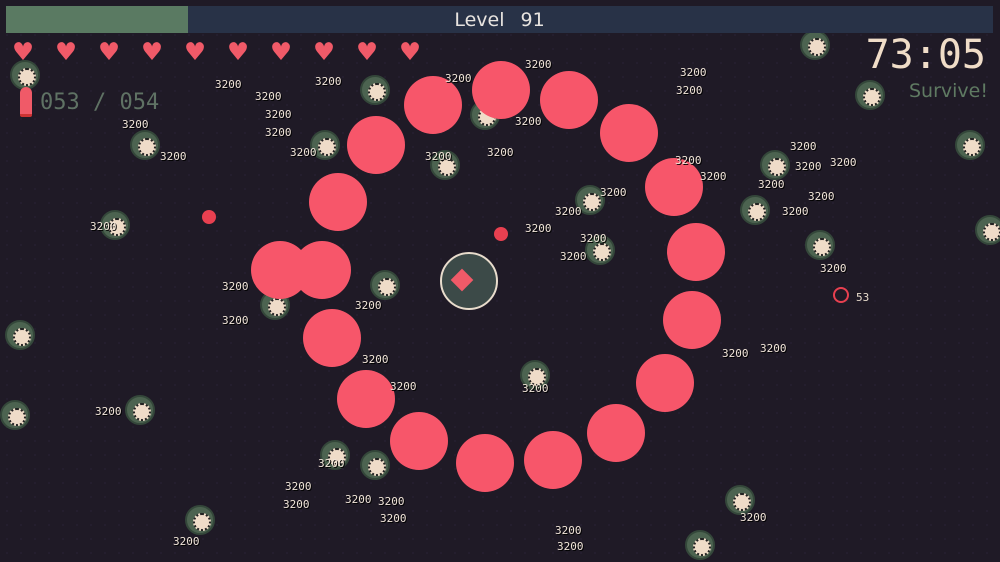  Describe the element at coordinates (26, 102) in the screenshot. I see `bullet-icon` at that location.